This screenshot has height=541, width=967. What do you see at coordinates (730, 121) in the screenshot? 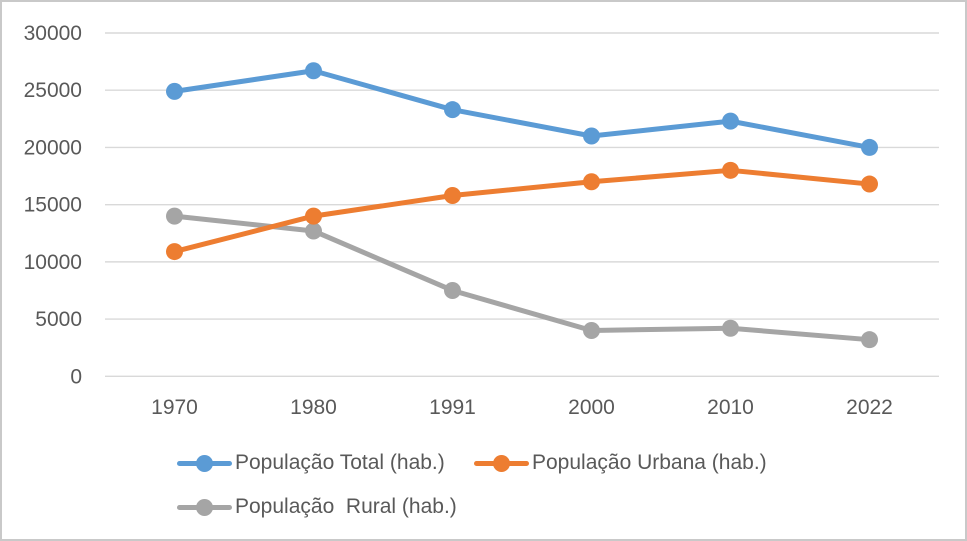
I see `data-point-marker-total-2010` at bounding box center [730, 121].